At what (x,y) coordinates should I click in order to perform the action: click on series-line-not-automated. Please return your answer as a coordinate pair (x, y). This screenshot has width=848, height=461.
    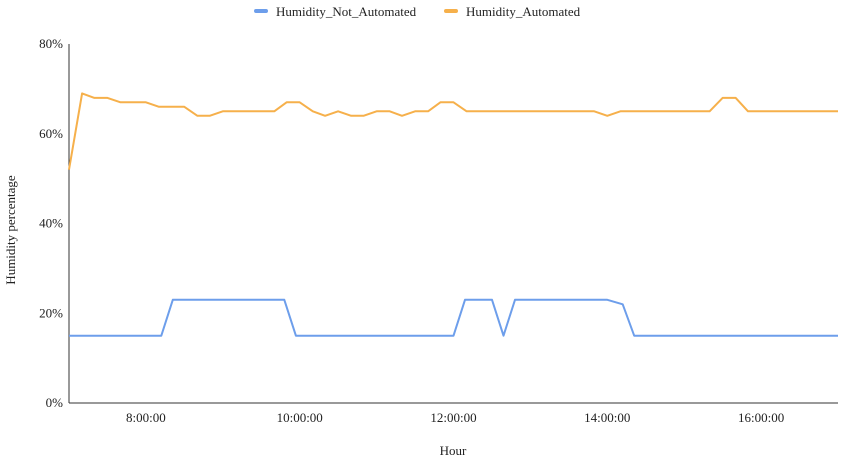
    Looking at the image, I should click on (453, 317).